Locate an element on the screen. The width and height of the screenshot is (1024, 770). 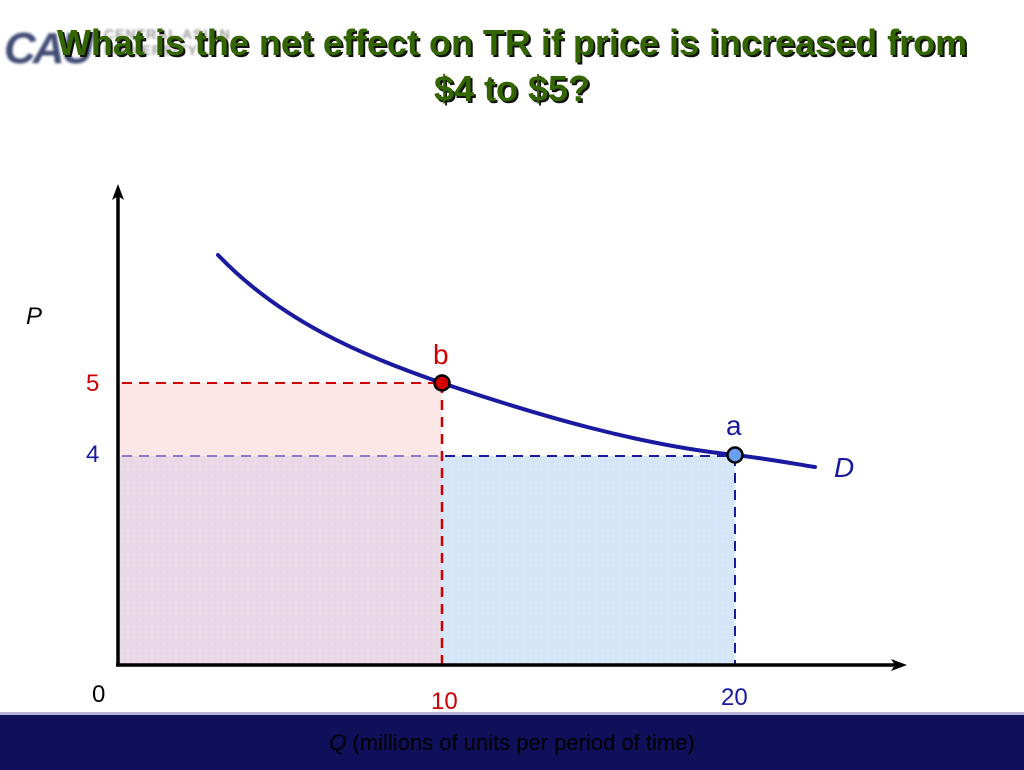
logo-line-1: CENTRAL ASIAN is located at coordinates (167, 34).